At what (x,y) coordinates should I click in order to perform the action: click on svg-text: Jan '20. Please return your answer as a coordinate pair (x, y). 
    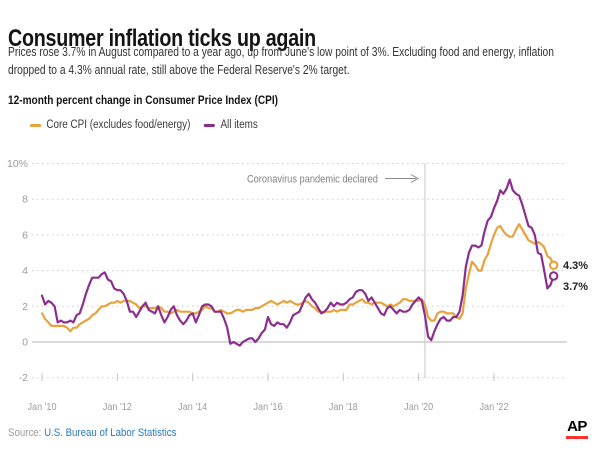
    Looking at the image, I should click on (418, 407).